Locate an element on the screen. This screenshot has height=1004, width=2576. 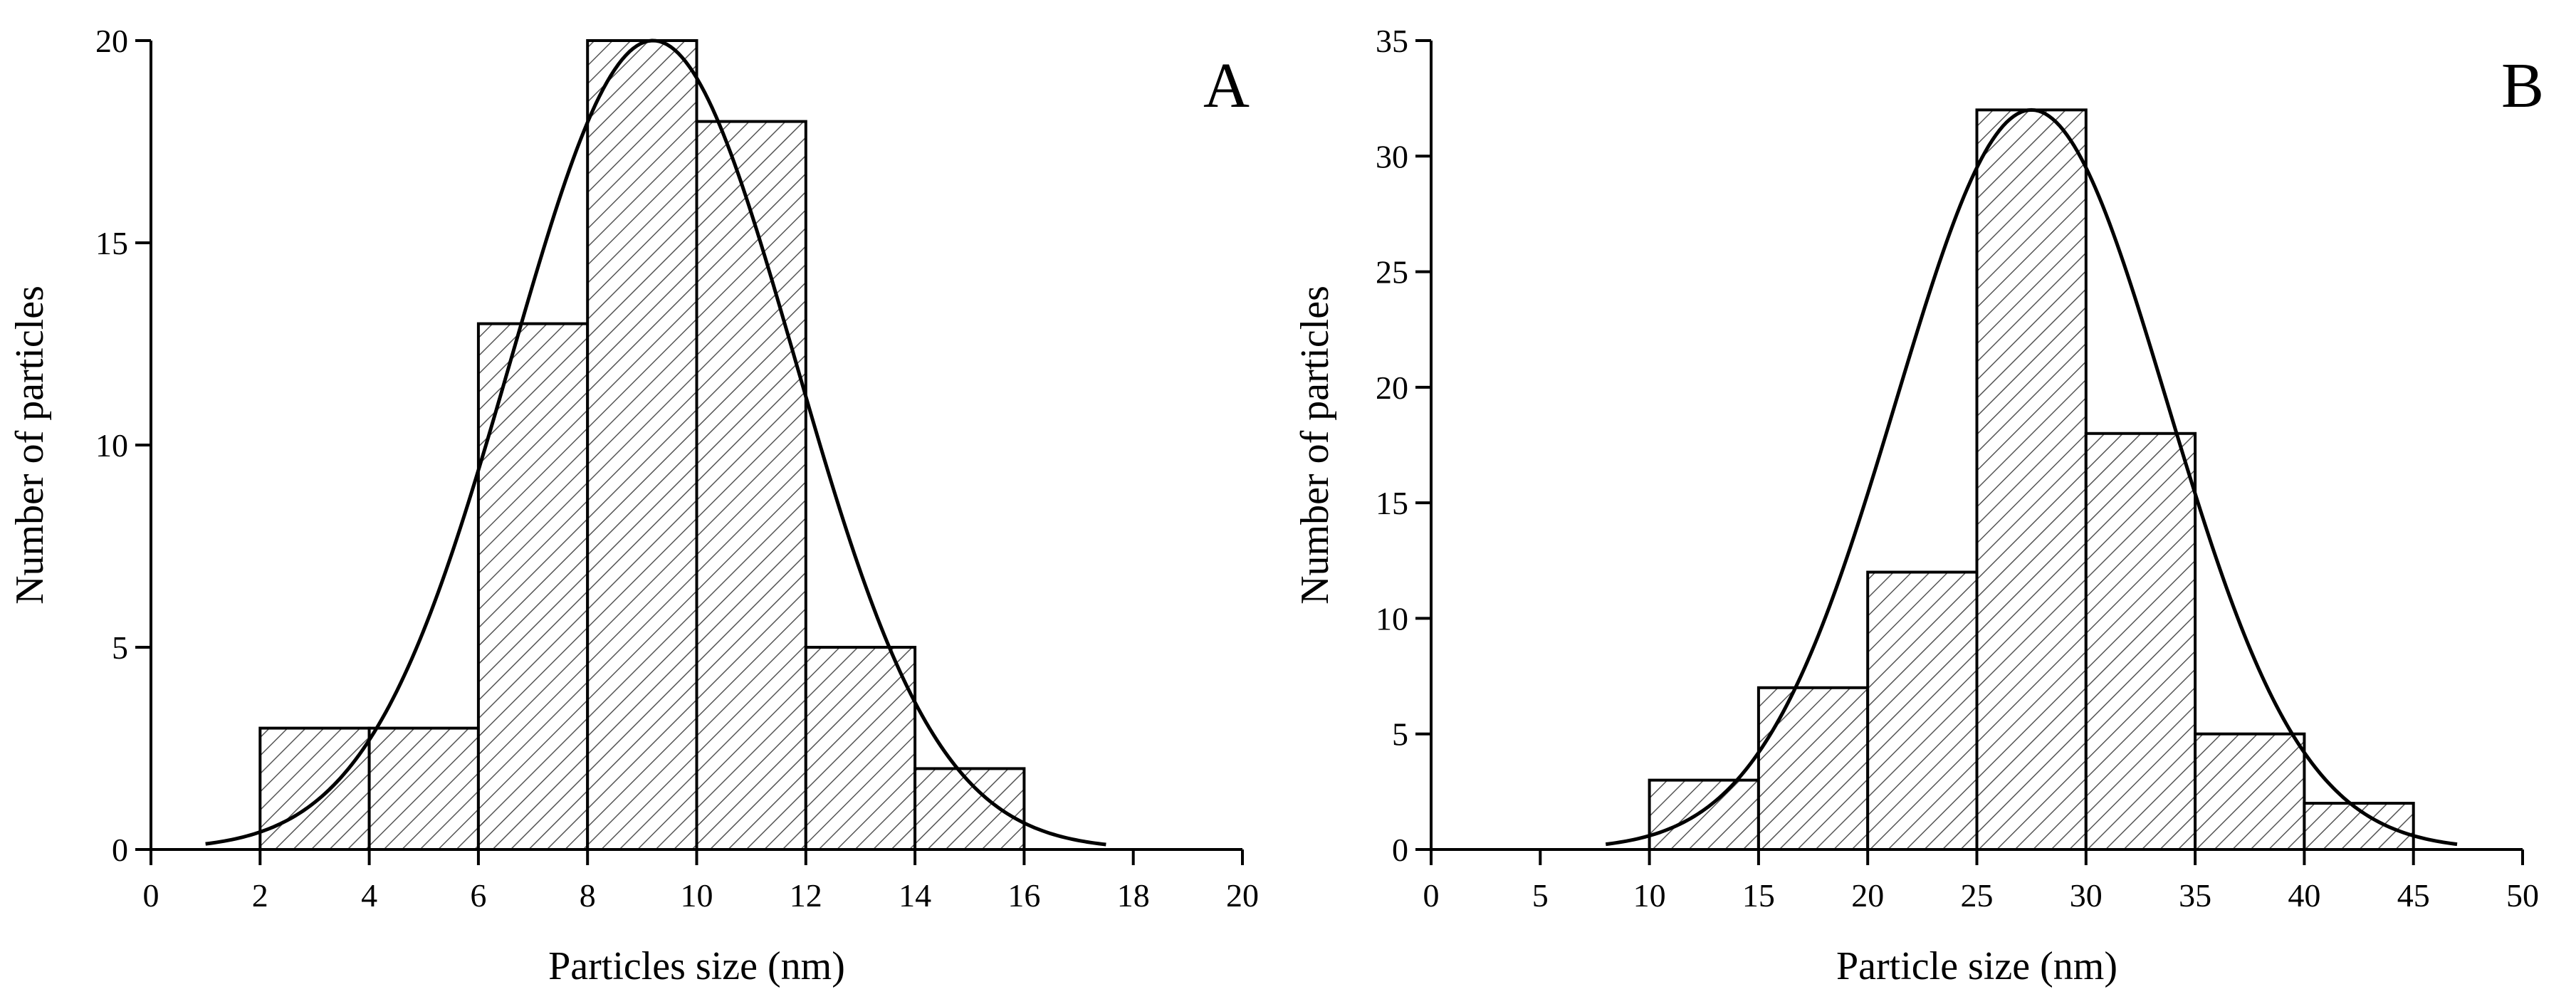
x-tick-label-a-10: 10 is located at coordinates (697, 896).